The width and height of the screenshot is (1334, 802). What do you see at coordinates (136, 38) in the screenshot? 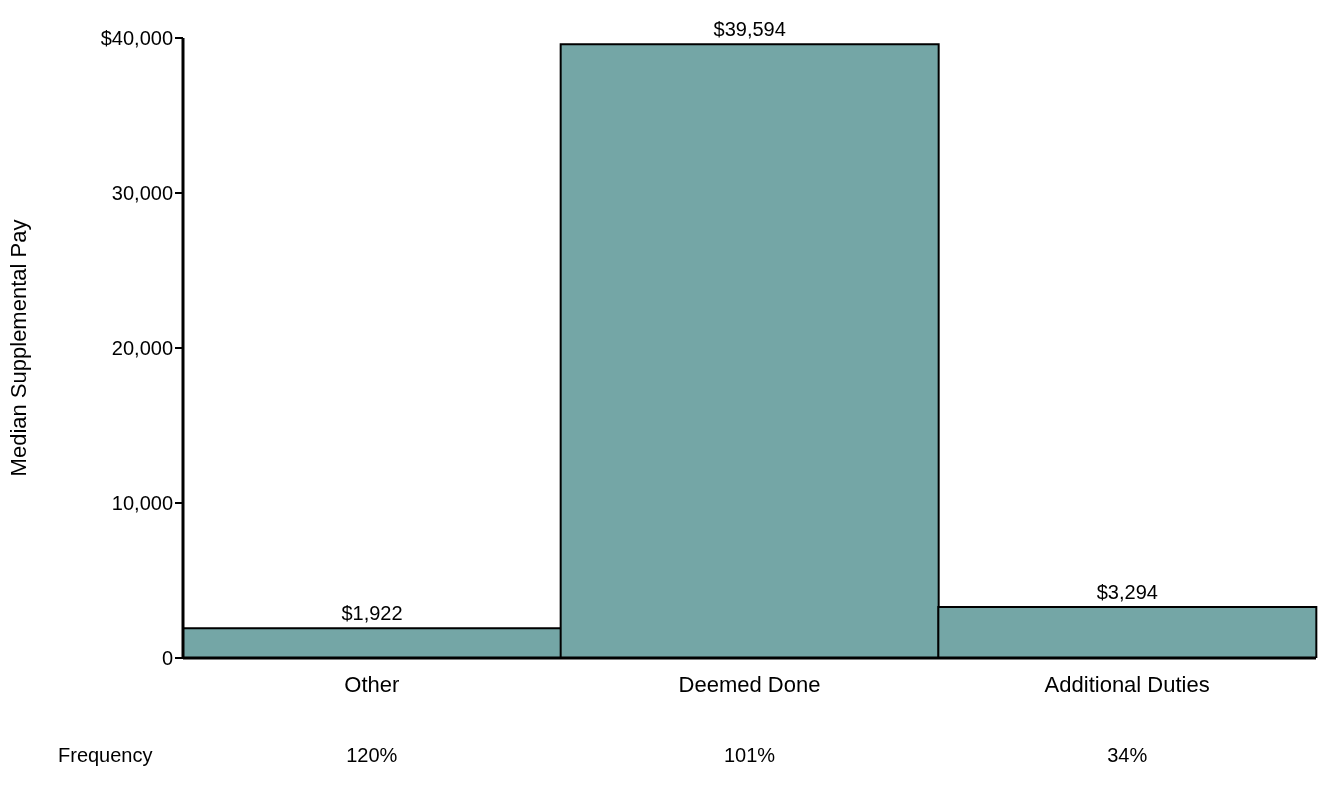
I see `y-tick-label: $40,000` at bounding box center [136, 38].